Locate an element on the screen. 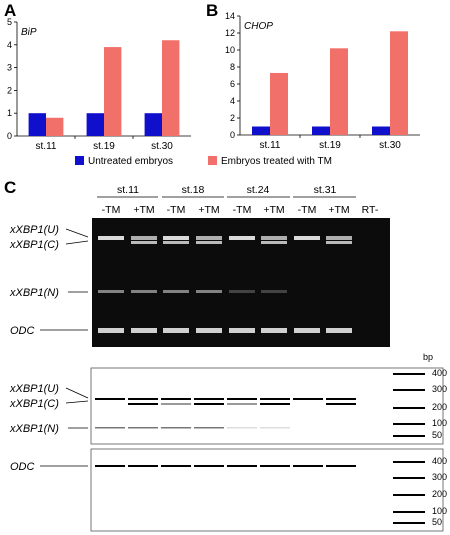 The width and height of the screenshot is (450, 535). stage-label: st.11 is located at coordinates (128, 190).